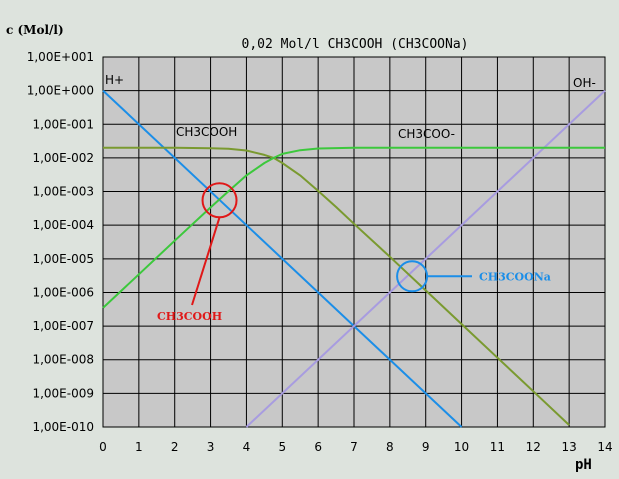 This screenshot has height=479, width=619. Describe the element at coordinates (390, 447) in the screenshot. I see `x-tick-label: 8` at that location.